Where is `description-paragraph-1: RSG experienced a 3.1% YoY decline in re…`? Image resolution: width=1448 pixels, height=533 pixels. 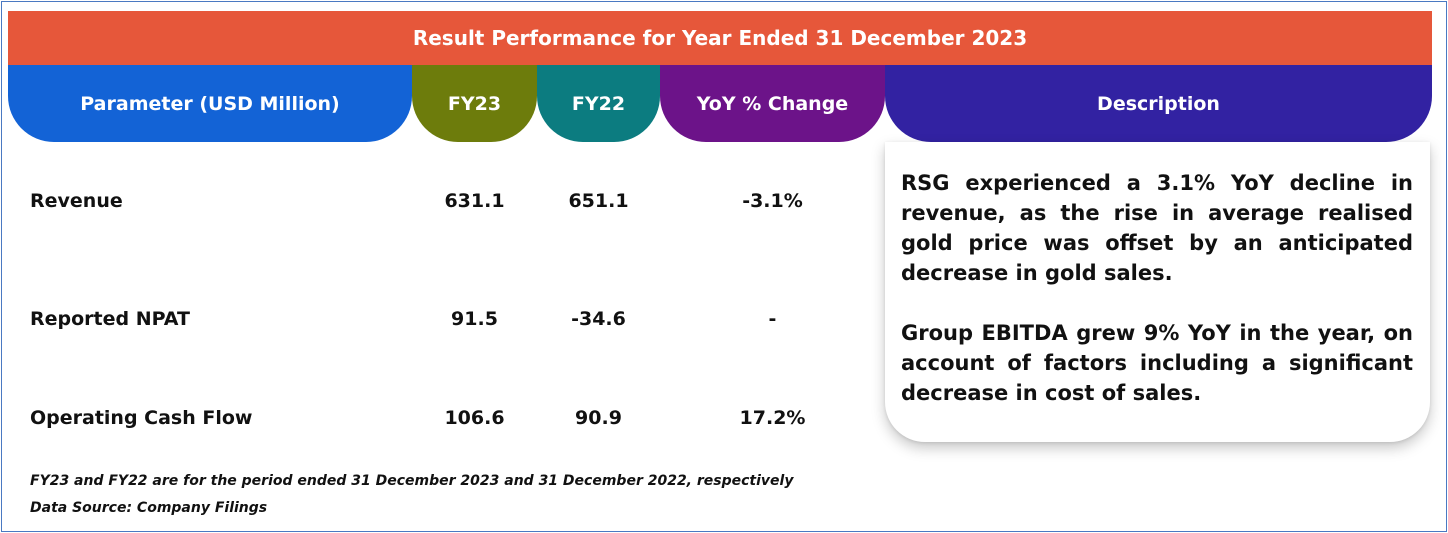
description-paragraph-1: RSG experienced a 3.1% YoY decline in re… is located at coordinates (1157, 228).